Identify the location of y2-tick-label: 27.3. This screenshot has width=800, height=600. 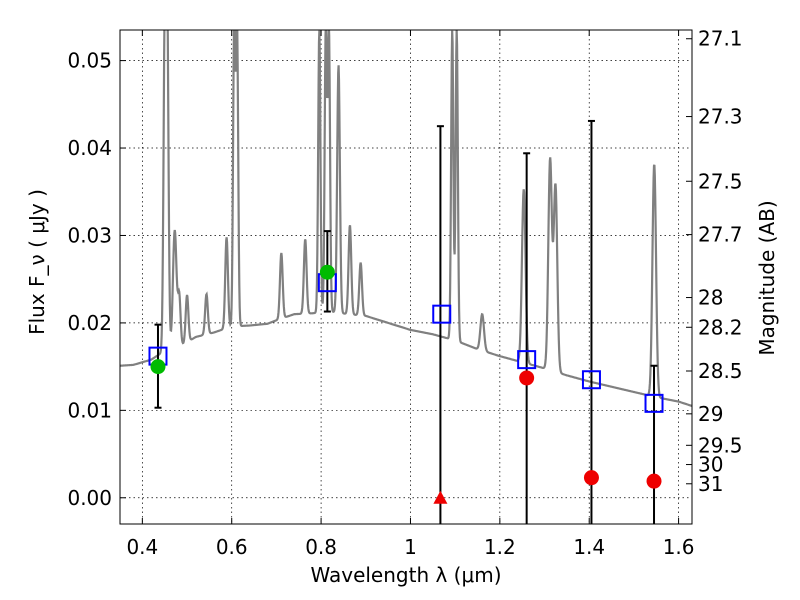
(720, 117).